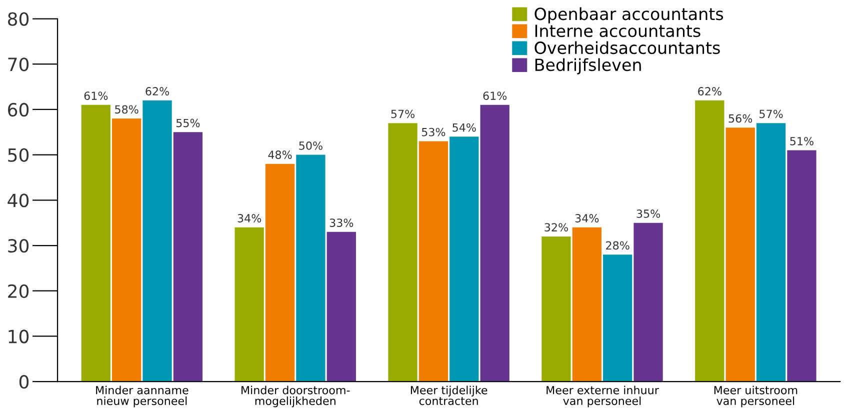  Describe the element at coordinates (18, 65) in the screenshot. I see `y-tick-label: 70` at that location.